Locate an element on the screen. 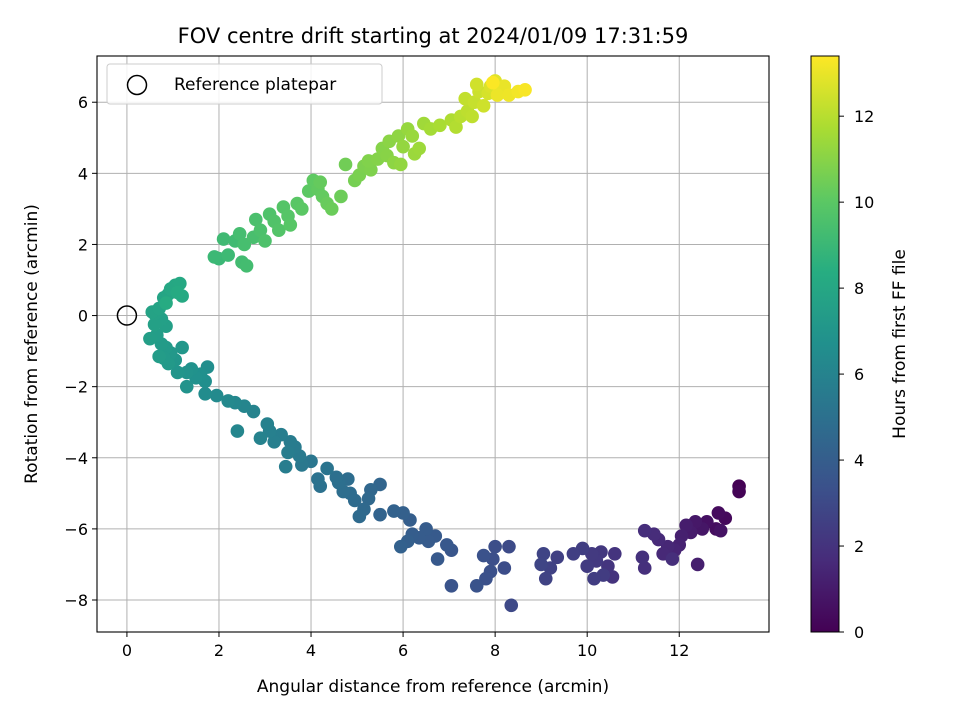 This screenshot has height=724, width=960. colorbar-label: Hours from first FF file is located at coordinates (900, 344).